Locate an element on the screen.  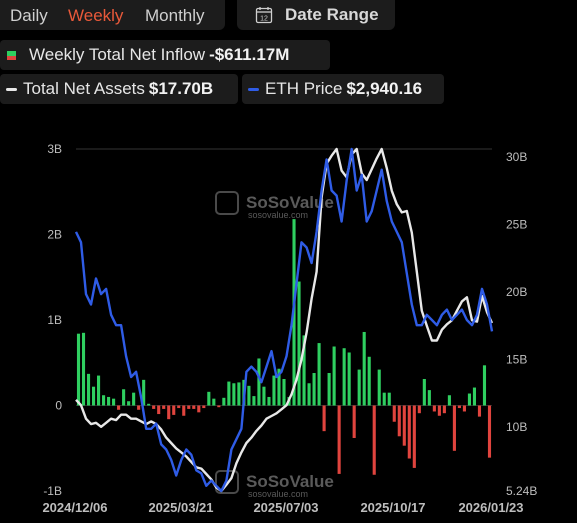
left-axis-ticks: 3B 2B 1B 0 -1B is located at coordinates (52, 320).